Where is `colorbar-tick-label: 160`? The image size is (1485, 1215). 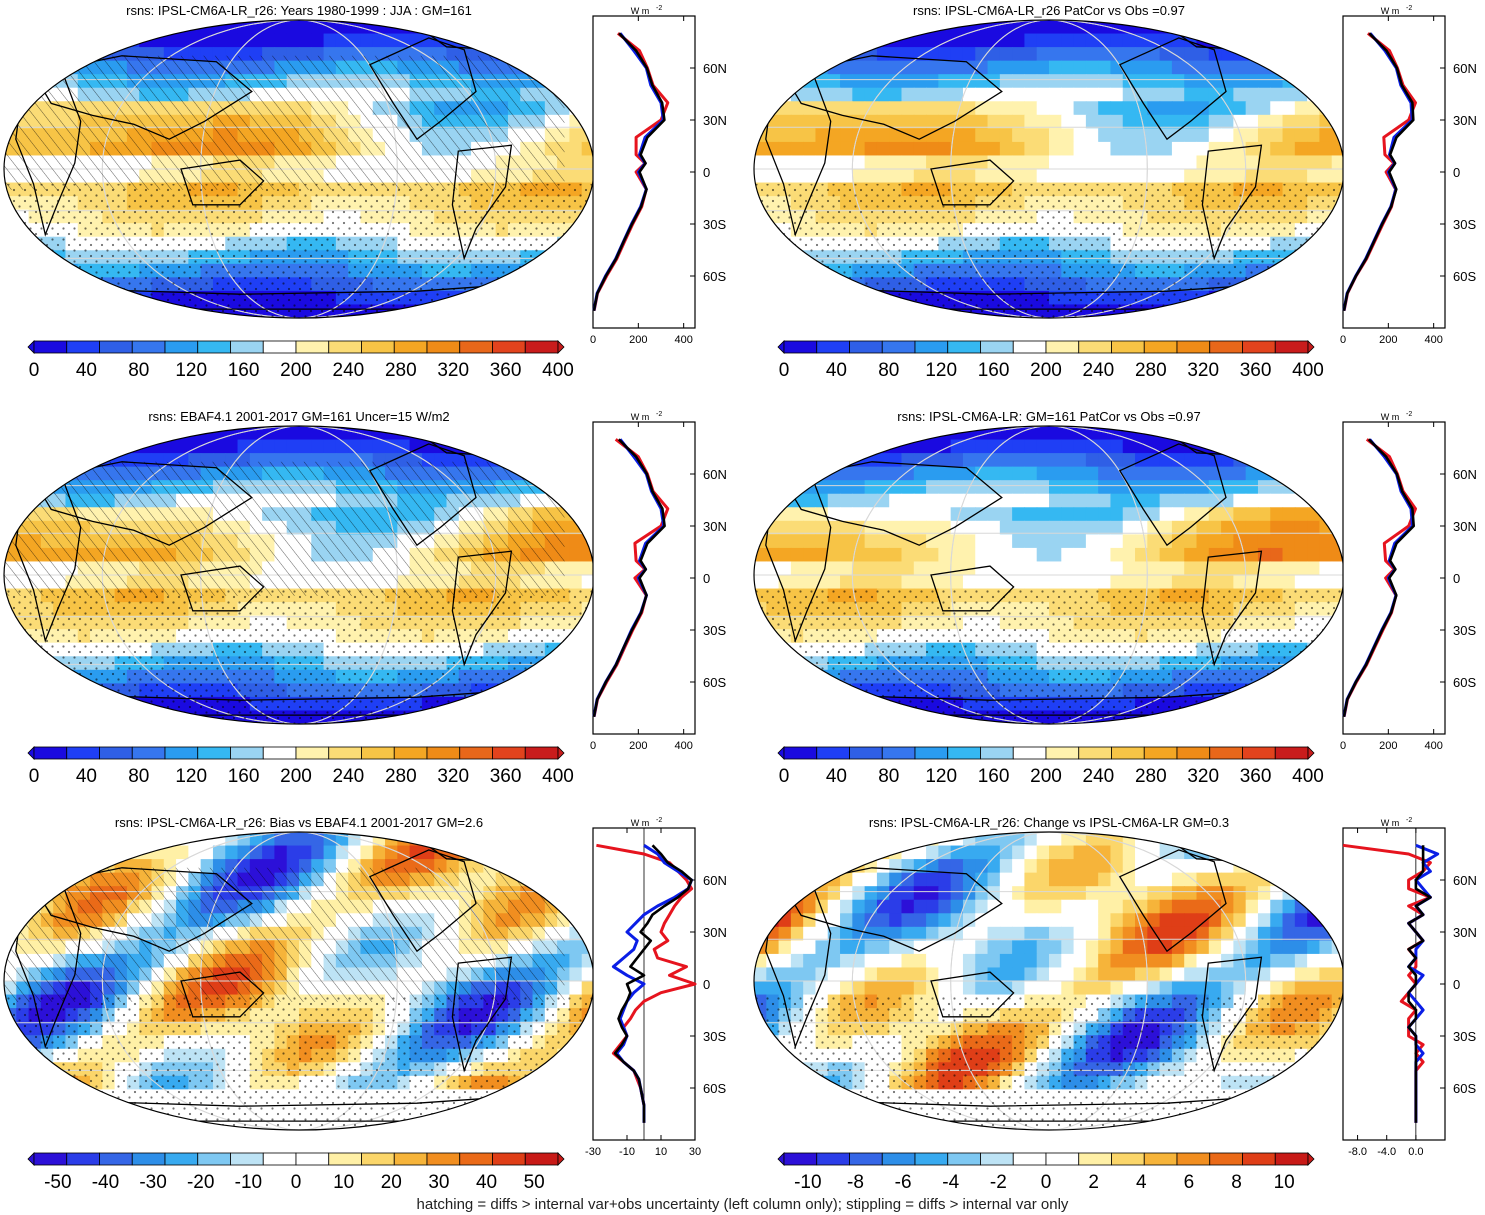
colorbar-tick-label: 160 is located at coordinates (994, 776).